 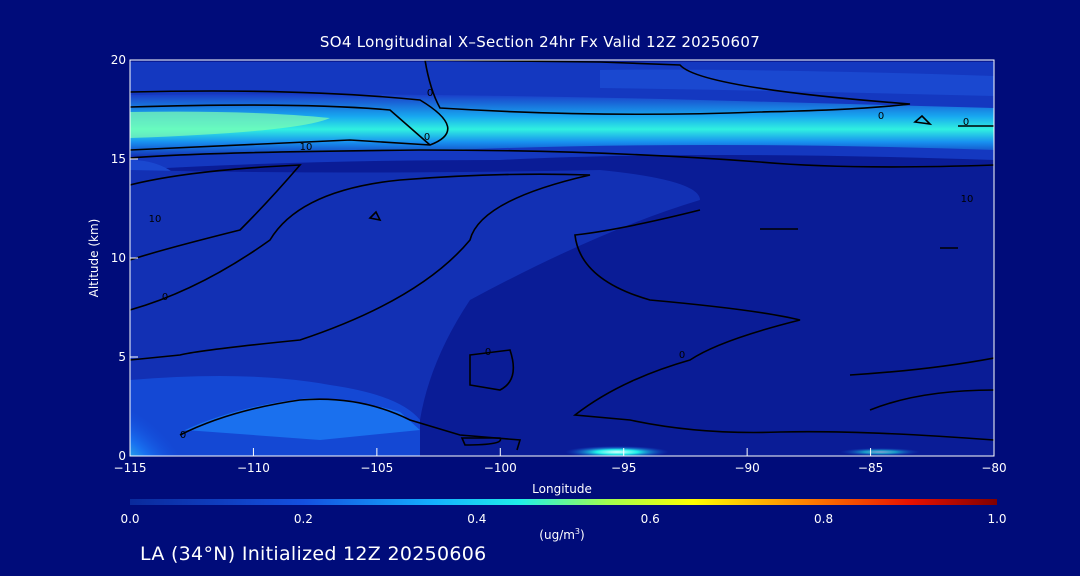 What do you see at coordinates (122, 456) in the screenshot?
I see `y-tick-label: 0` at bounding box center [122, 456].